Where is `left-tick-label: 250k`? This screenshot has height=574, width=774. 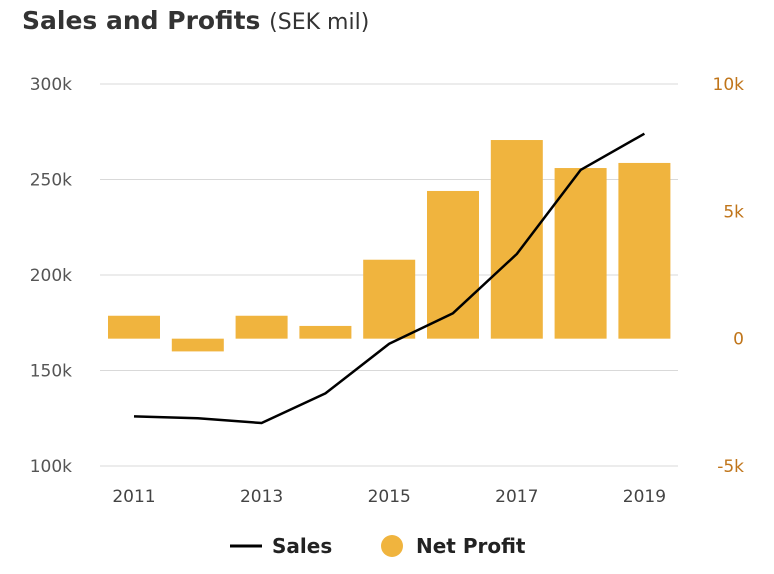 left-tick-label: 250k is located at coordinates (51, 181).